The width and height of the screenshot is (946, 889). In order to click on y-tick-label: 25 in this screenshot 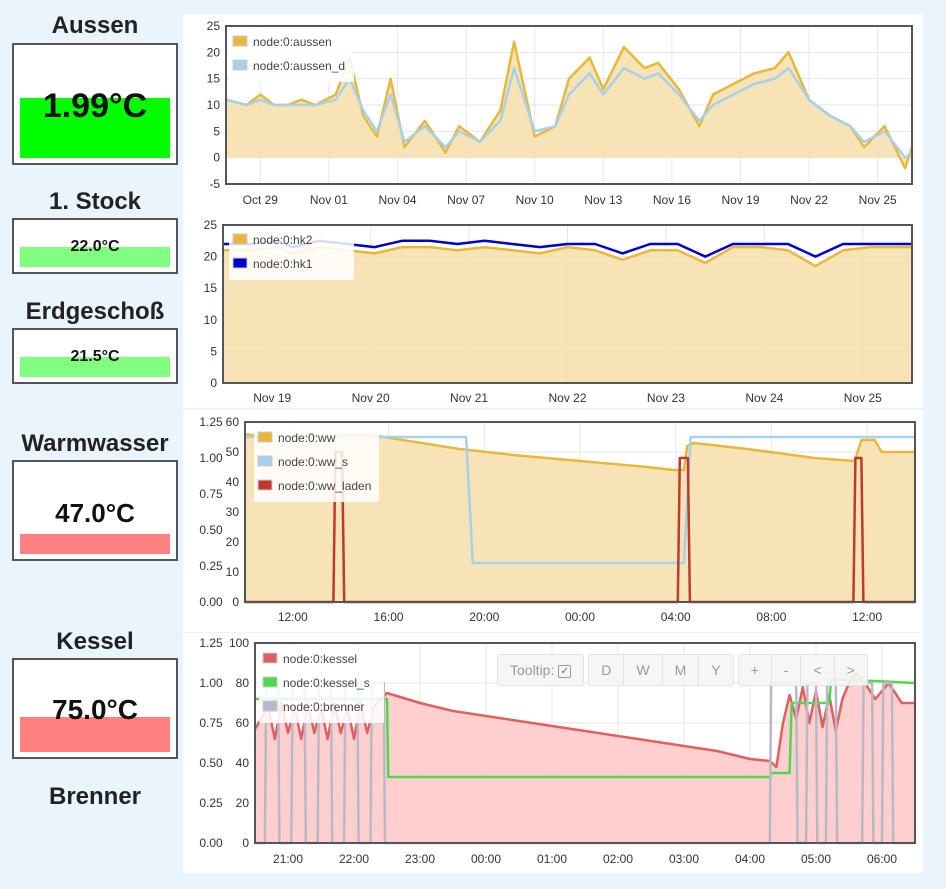, I will do `click(214, 26)`.